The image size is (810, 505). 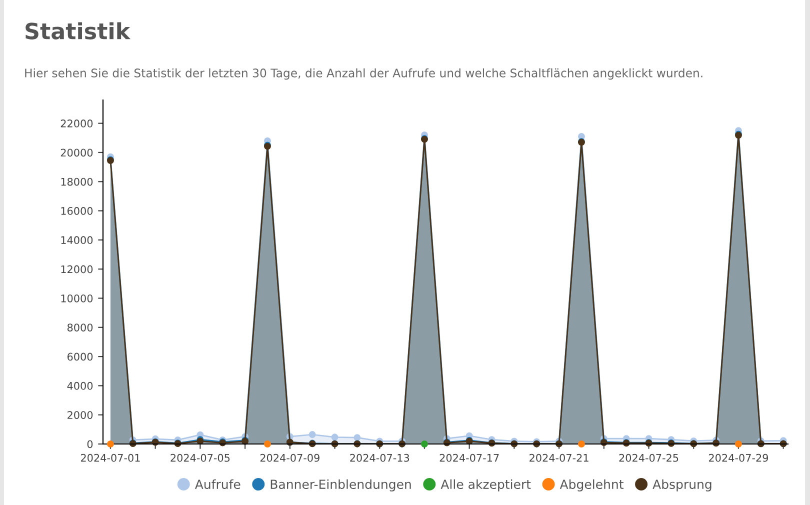 I want to click on x-tick-label: 2024-07-17, so click(x=469, y=458).